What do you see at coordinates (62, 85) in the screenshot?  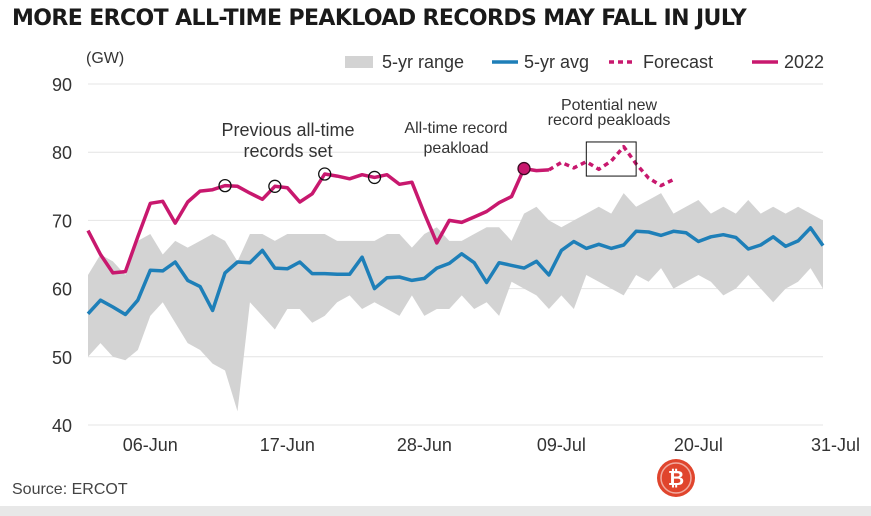 I see `y-tick-label: 90` at bounding box center [62, 85].